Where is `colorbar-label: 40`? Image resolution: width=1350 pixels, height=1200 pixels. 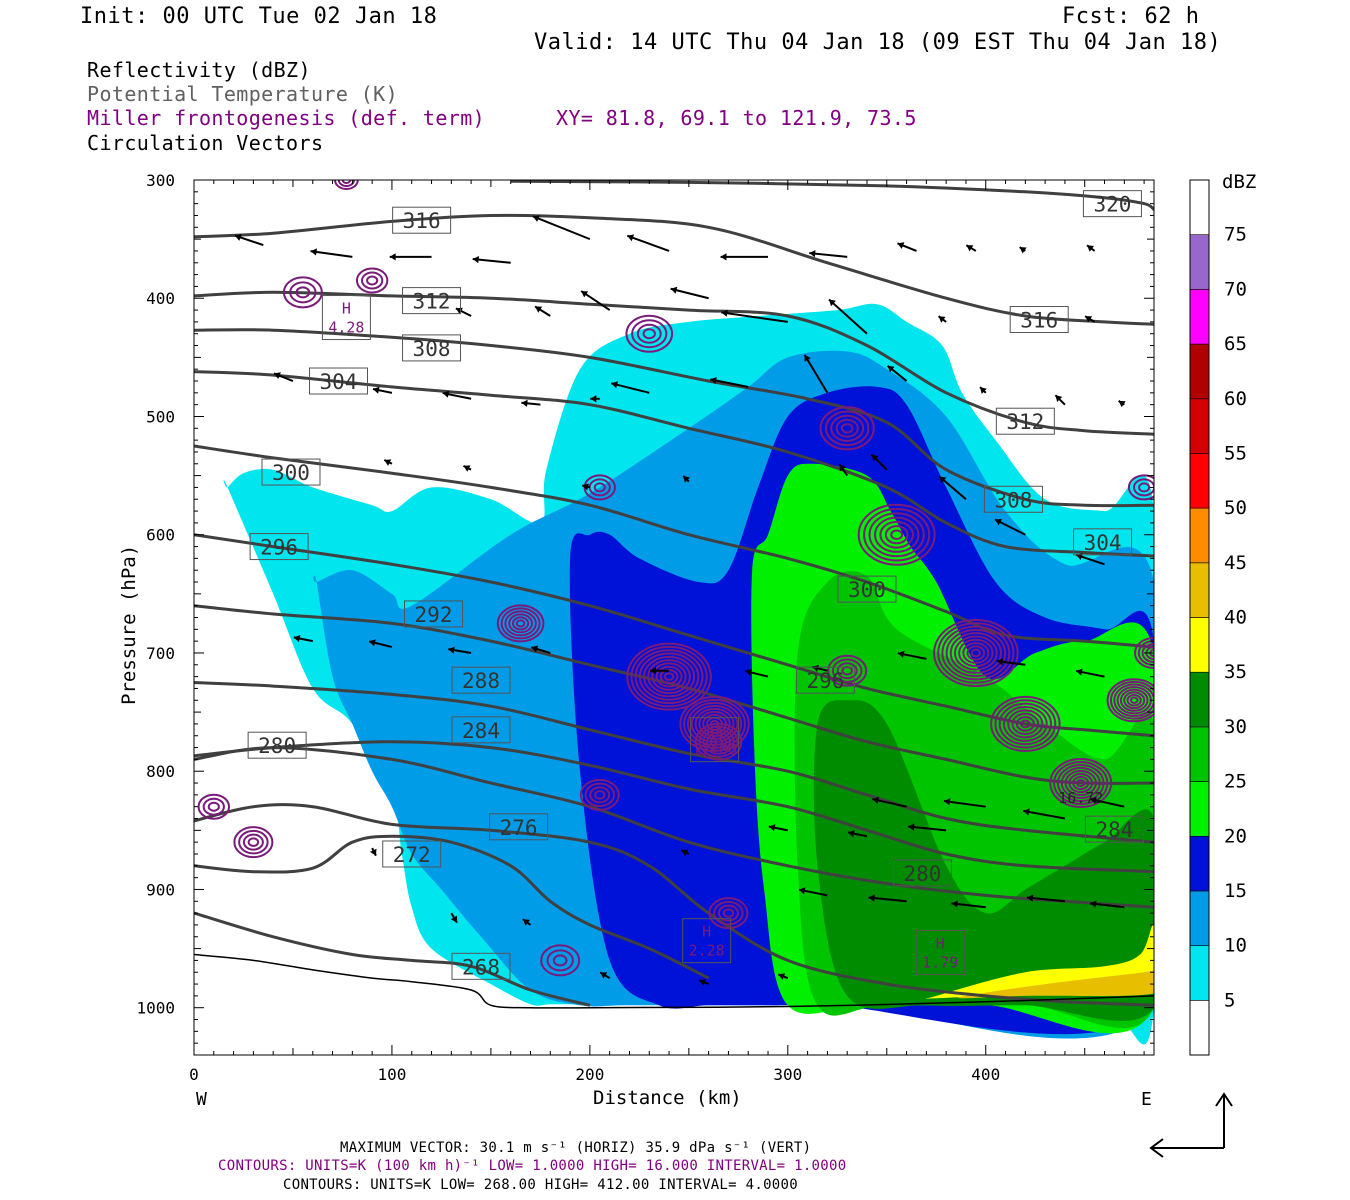 colorbar-label: 40 is located at coordinates (1235, 618).